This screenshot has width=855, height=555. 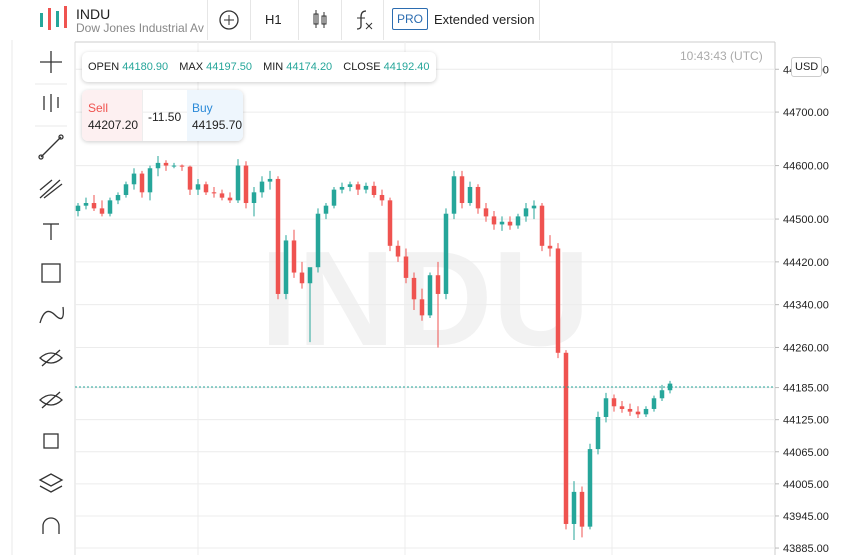 What do you see at coordinates (273, 19) in the screenshot?
I see `timeframe: H1` at bounding box center [273, 19].